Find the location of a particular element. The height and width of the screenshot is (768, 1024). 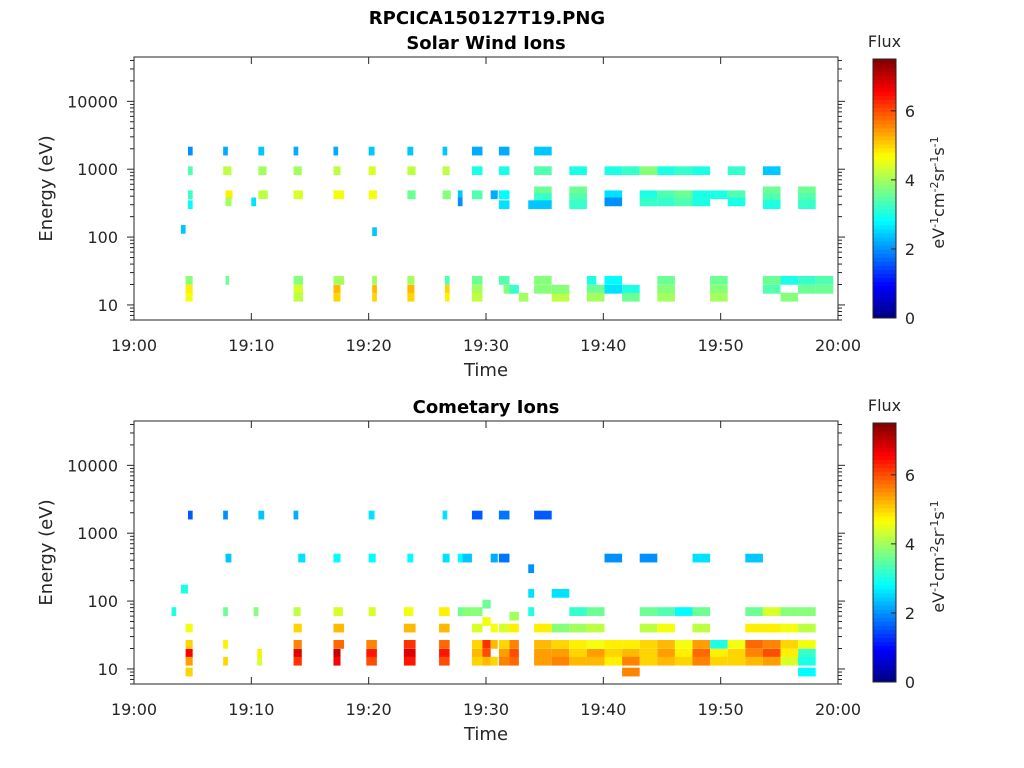

unit-symbol: sr is located at coordinates (938, 537).